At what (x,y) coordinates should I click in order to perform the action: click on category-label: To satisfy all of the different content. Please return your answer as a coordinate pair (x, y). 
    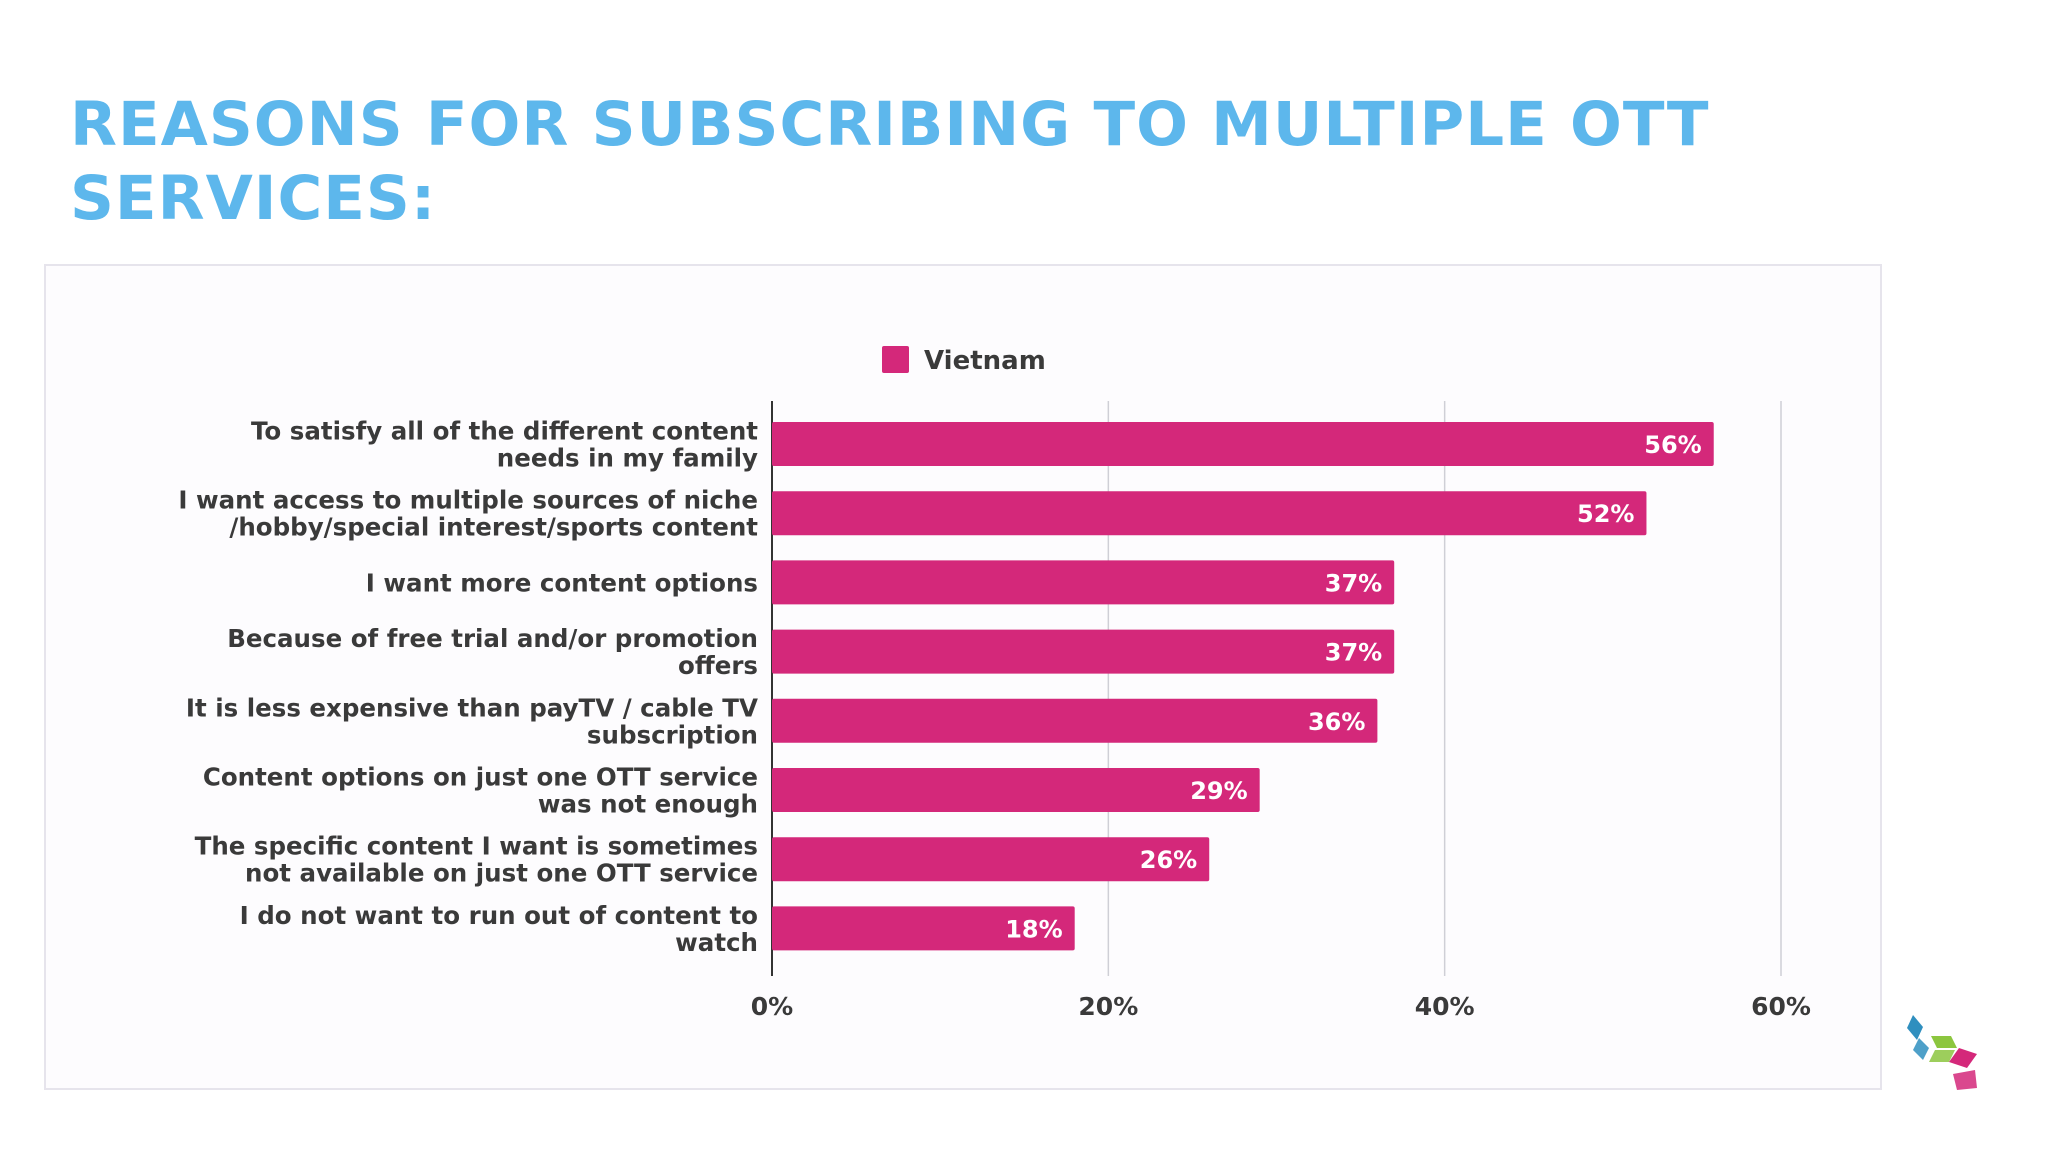
    Looking at the image, I should click on (504, 431).